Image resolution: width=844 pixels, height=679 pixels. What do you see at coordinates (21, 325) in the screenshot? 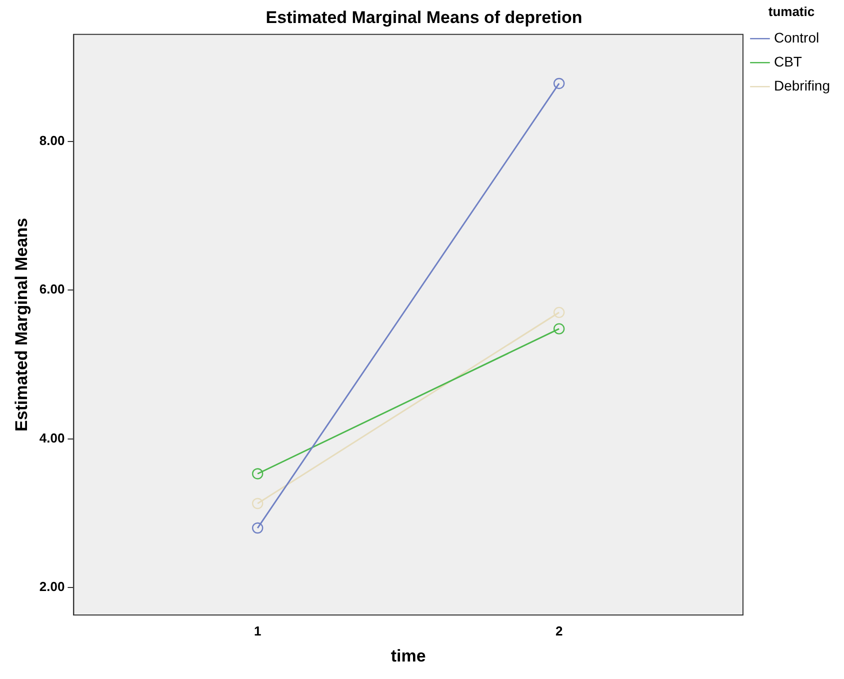
I see `y-axis-title: Estimated Marginal Means` at bounding box center [21, 325].